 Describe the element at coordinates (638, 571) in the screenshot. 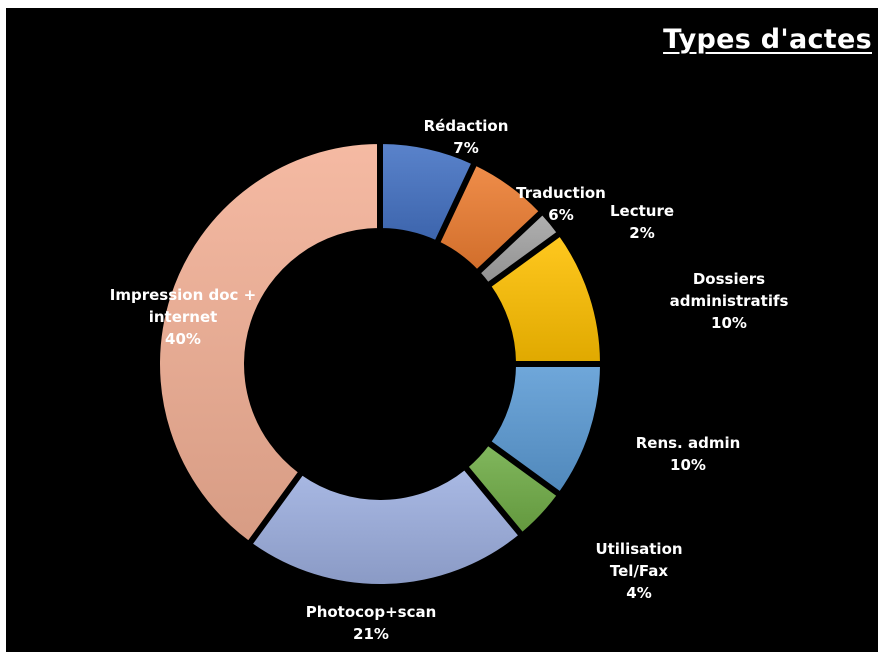

I see `data-label-utilisation-tel-fax: Utilisation Tel/Fax 4%` at that location.